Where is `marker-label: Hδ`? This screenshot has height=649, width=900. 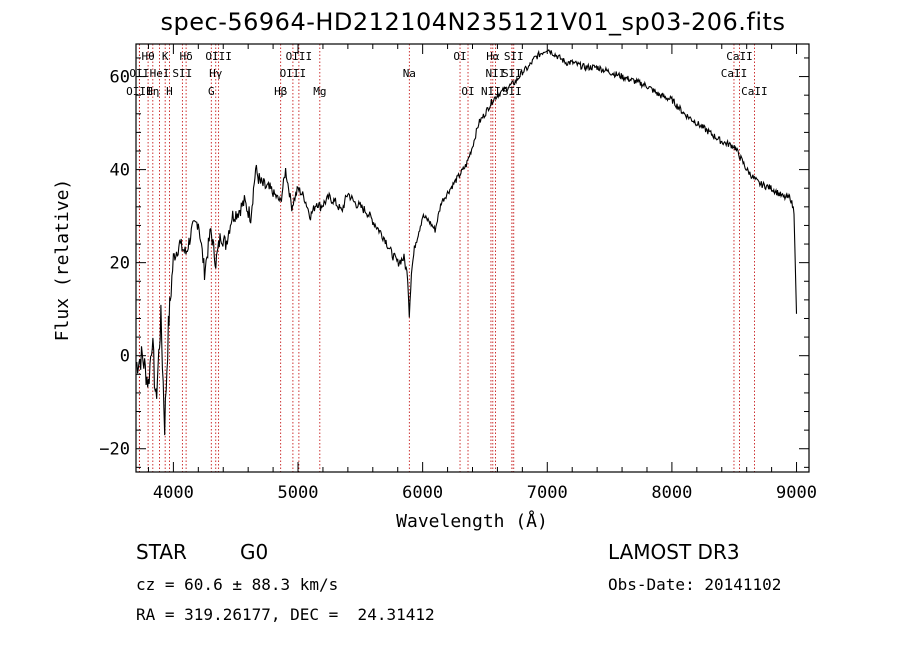 marker-label: Hδ is located at coordinates (185, 56).